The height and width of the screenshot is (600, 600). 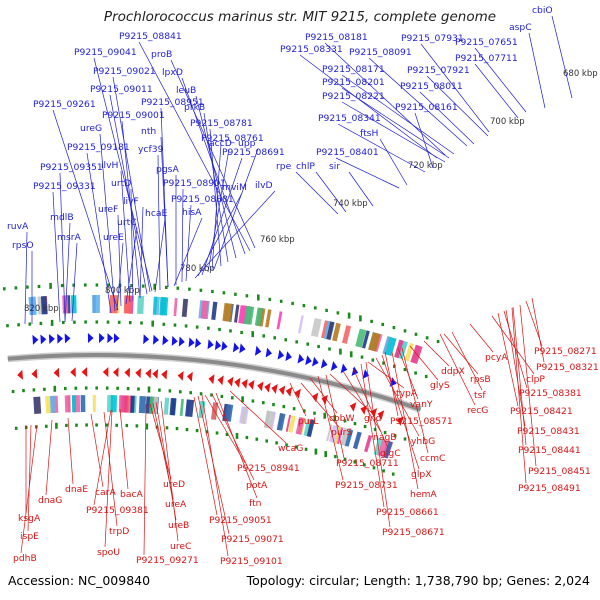 What do you see at coordinates (124, 71) in the screenshot?
I see `forward-gene-label: P9215_09021` at bounding box center [124, 71].